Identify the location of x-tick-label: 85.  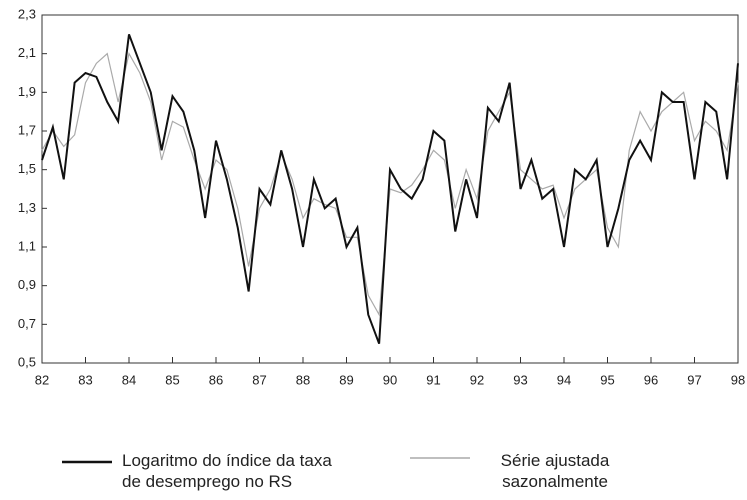
(172, 379).